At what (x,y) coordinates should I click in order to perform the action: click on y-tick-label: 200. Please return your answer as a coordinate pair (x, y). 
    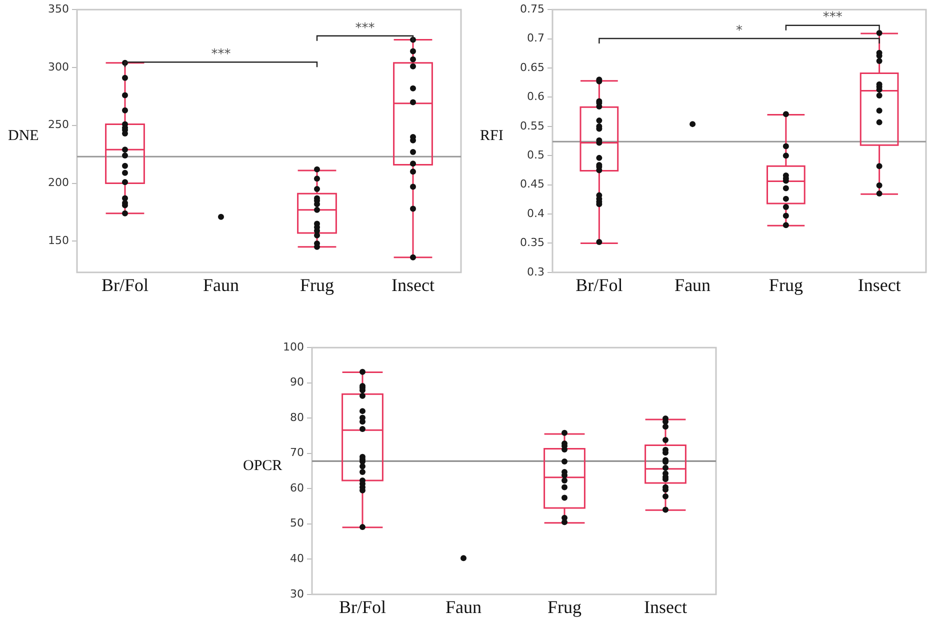
    Looking at the image, I should click on (58, 183).